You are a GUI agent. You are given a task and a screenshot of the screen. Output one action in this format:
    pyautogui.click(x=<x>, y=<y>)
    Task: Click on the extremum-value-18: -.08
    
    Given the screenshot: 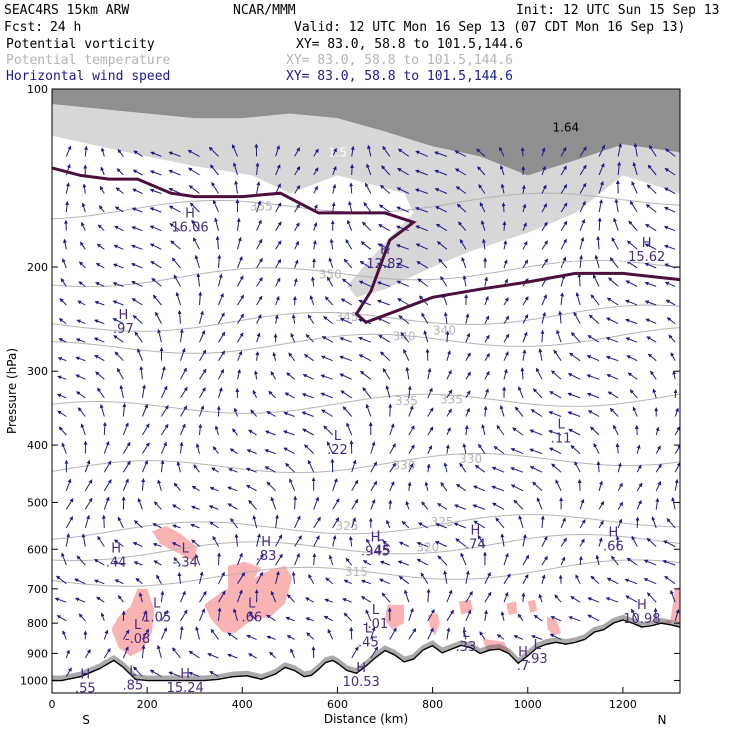 What is the action you would take?
    pyautogui.click(x=137, y=639)
    